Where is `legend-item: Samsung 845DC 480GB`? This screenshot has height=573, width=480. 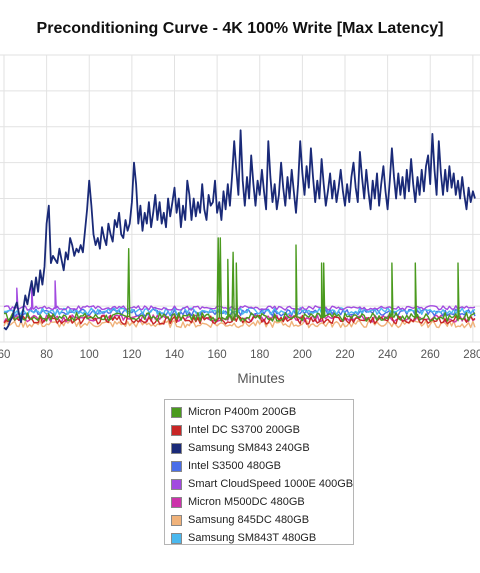
legend-item: Samsung 845DC 480GB is located at coordinates (262, 520).